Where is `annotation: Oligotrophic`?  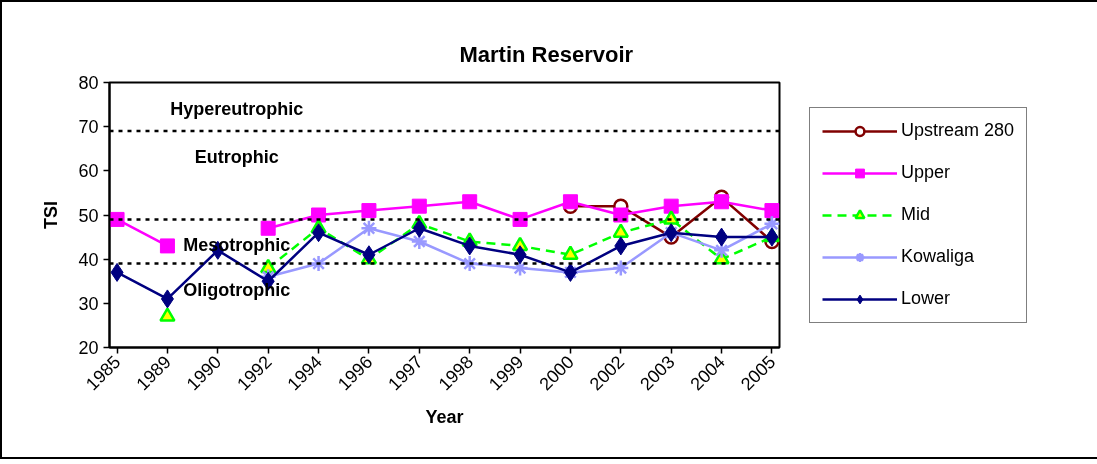
annotation: Oligotrophic is located at coordinates (237, 289).